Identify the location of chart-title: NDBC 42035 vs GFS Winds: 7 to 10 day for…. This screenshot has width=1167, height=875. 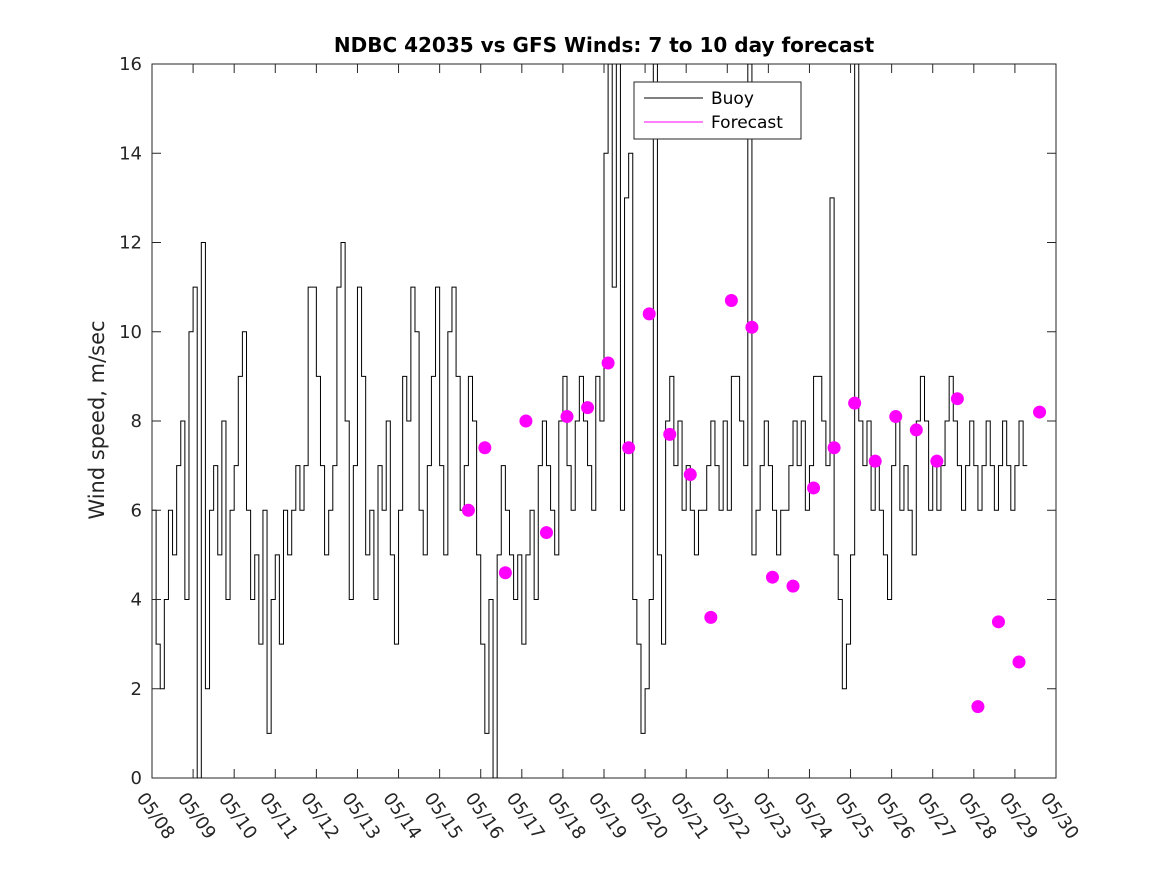
(604, 45).